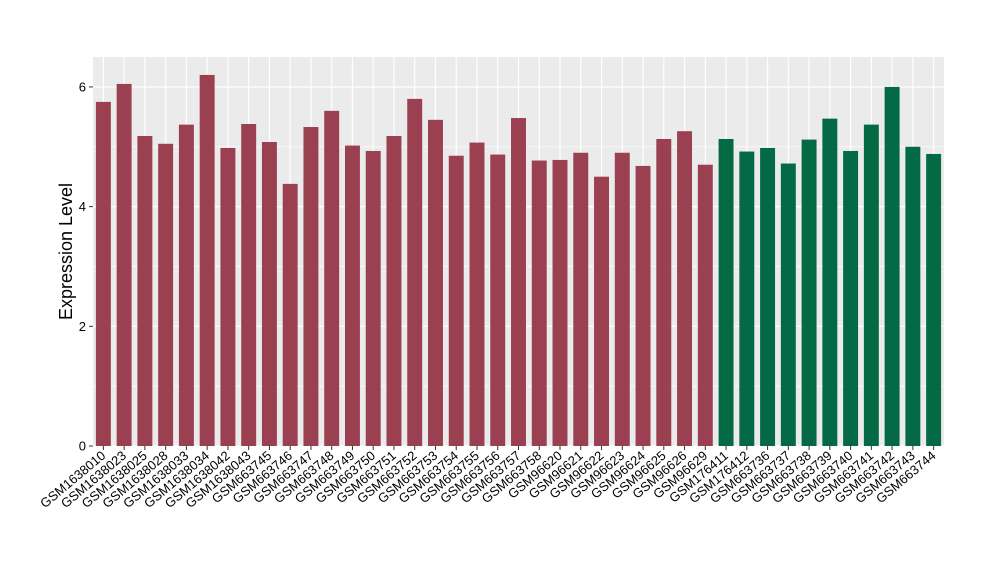 The height and width of the screenshot is (585, 1000). What do you see at coordinates (82, 206) in the screenshot?
I see `y-tick-label: 4` at bounding box center [82, 206].